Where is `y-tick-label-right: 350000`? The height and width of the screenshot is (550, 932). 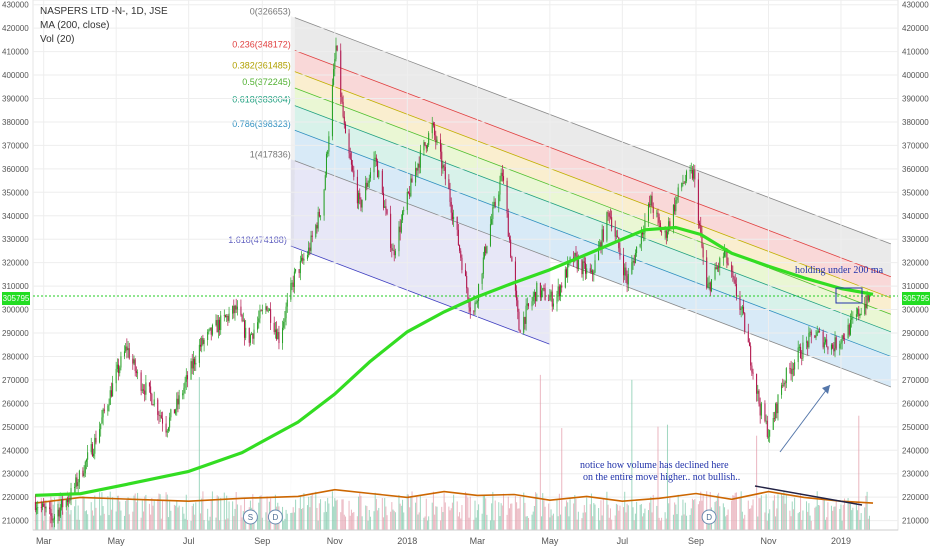
y-tick-label-right: 350000 is located at coordinates (915, 192).